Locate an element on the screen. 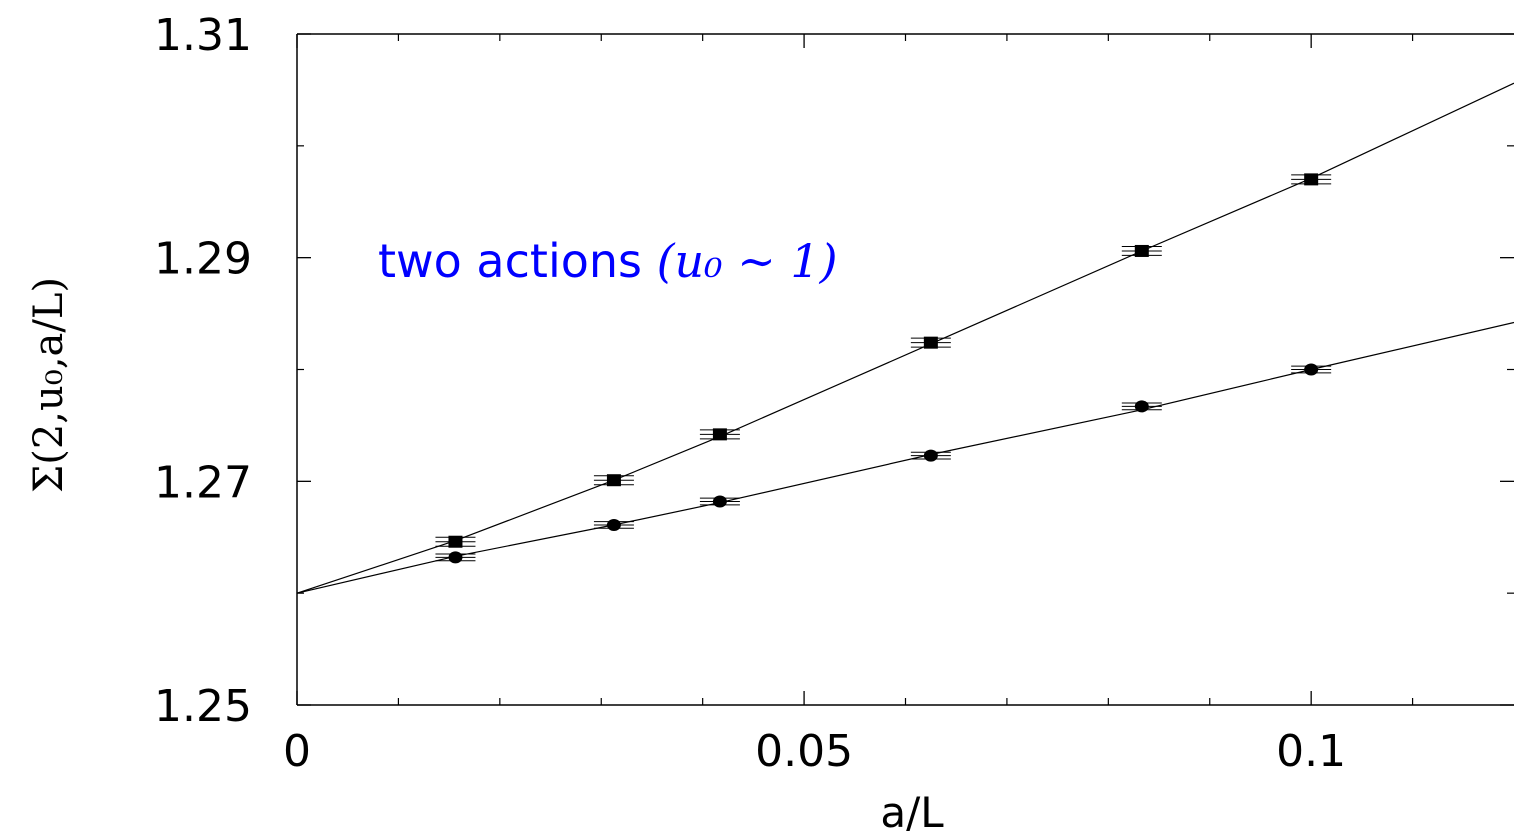  y-tick-label: 1.27 is located at coordinates (203, 482).